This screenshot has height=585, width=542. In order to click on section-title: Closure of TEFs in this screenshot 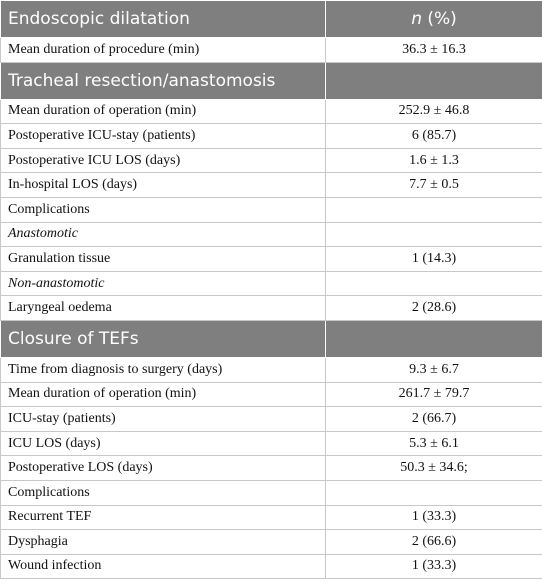, I will do `click(73, 338)`.